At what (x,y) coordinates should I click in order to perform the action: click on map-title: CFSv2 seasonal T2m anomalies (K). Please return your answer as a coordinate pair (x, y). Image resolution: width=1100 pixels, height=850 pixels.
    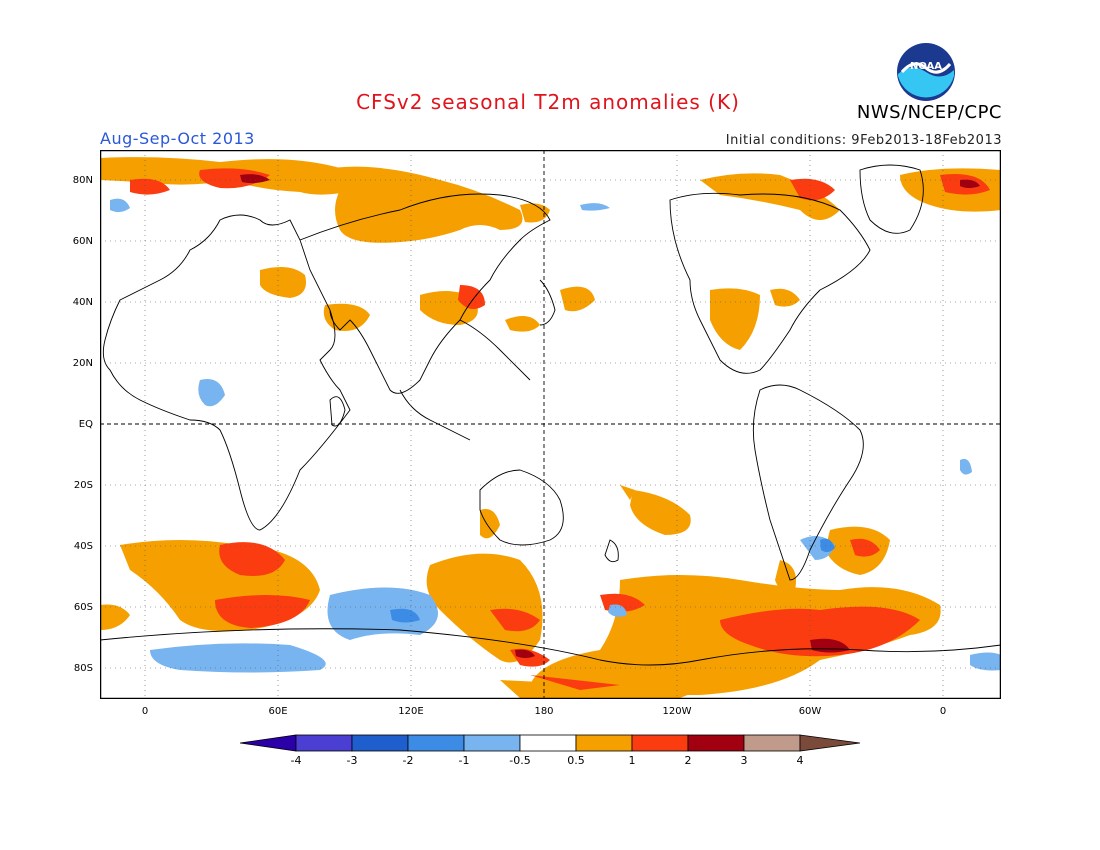
    Looking at the image, I should click on (548, 102).